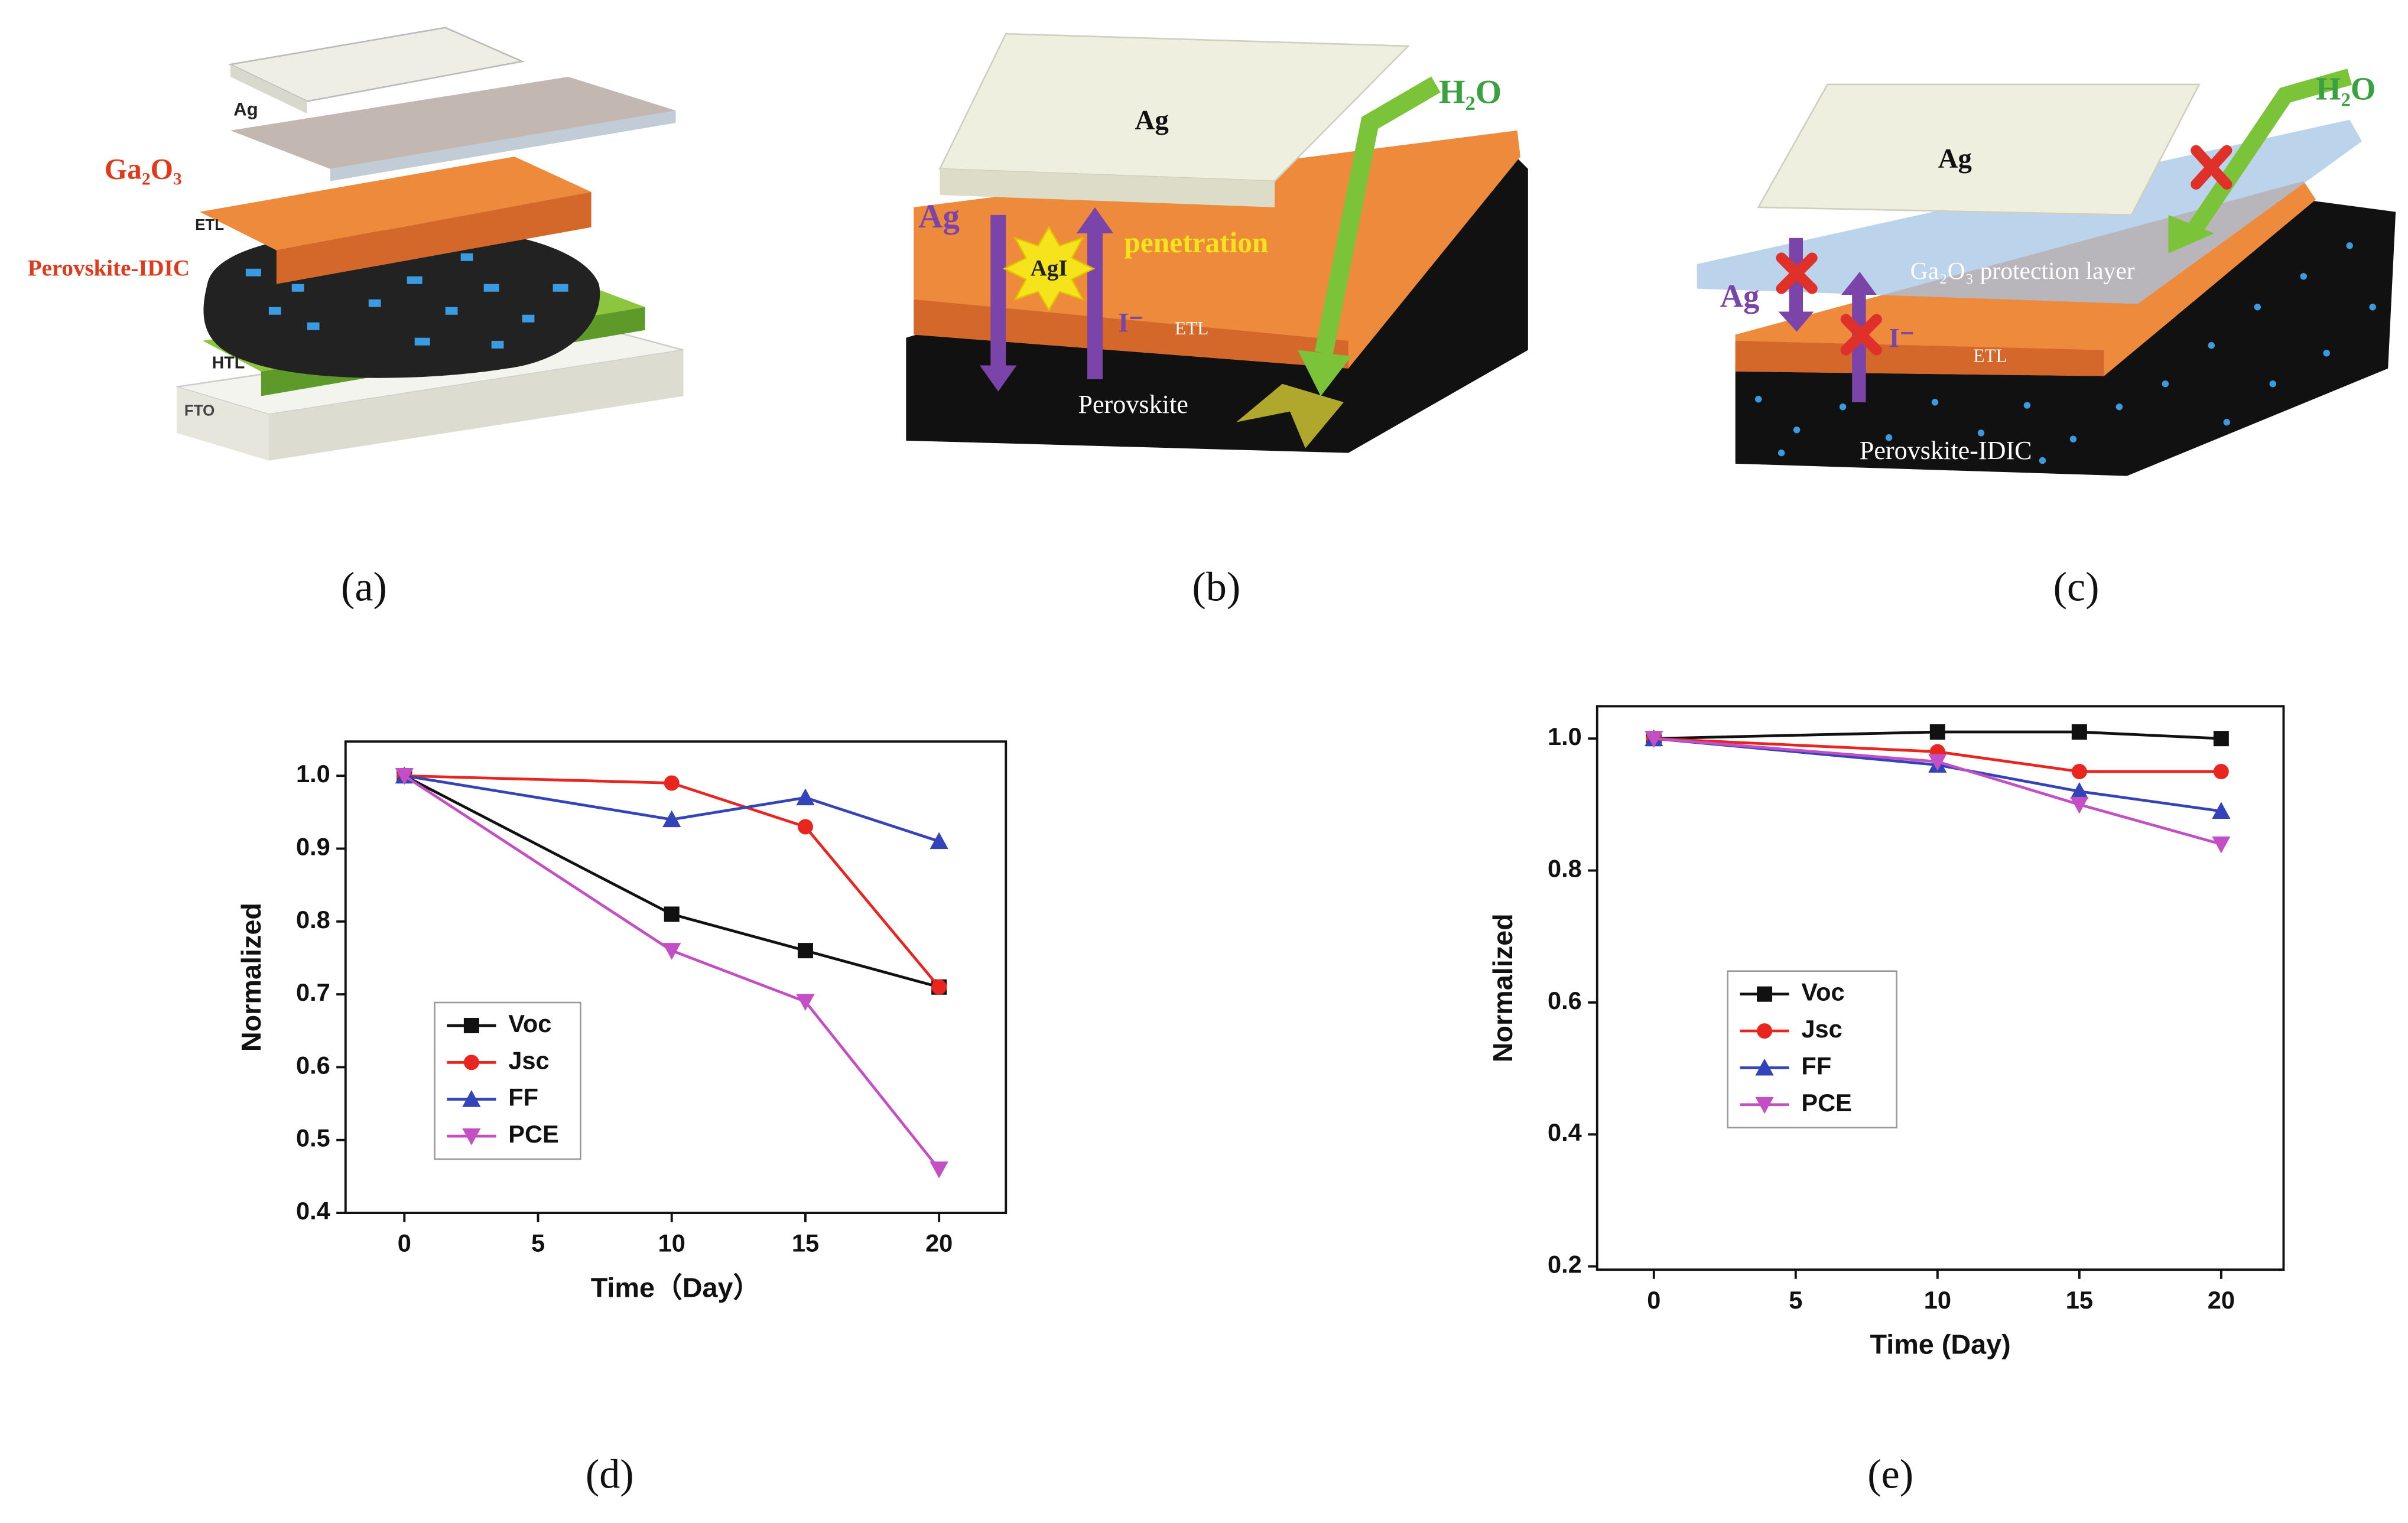  I want to click on panel-label: (a), so click(364, 587).